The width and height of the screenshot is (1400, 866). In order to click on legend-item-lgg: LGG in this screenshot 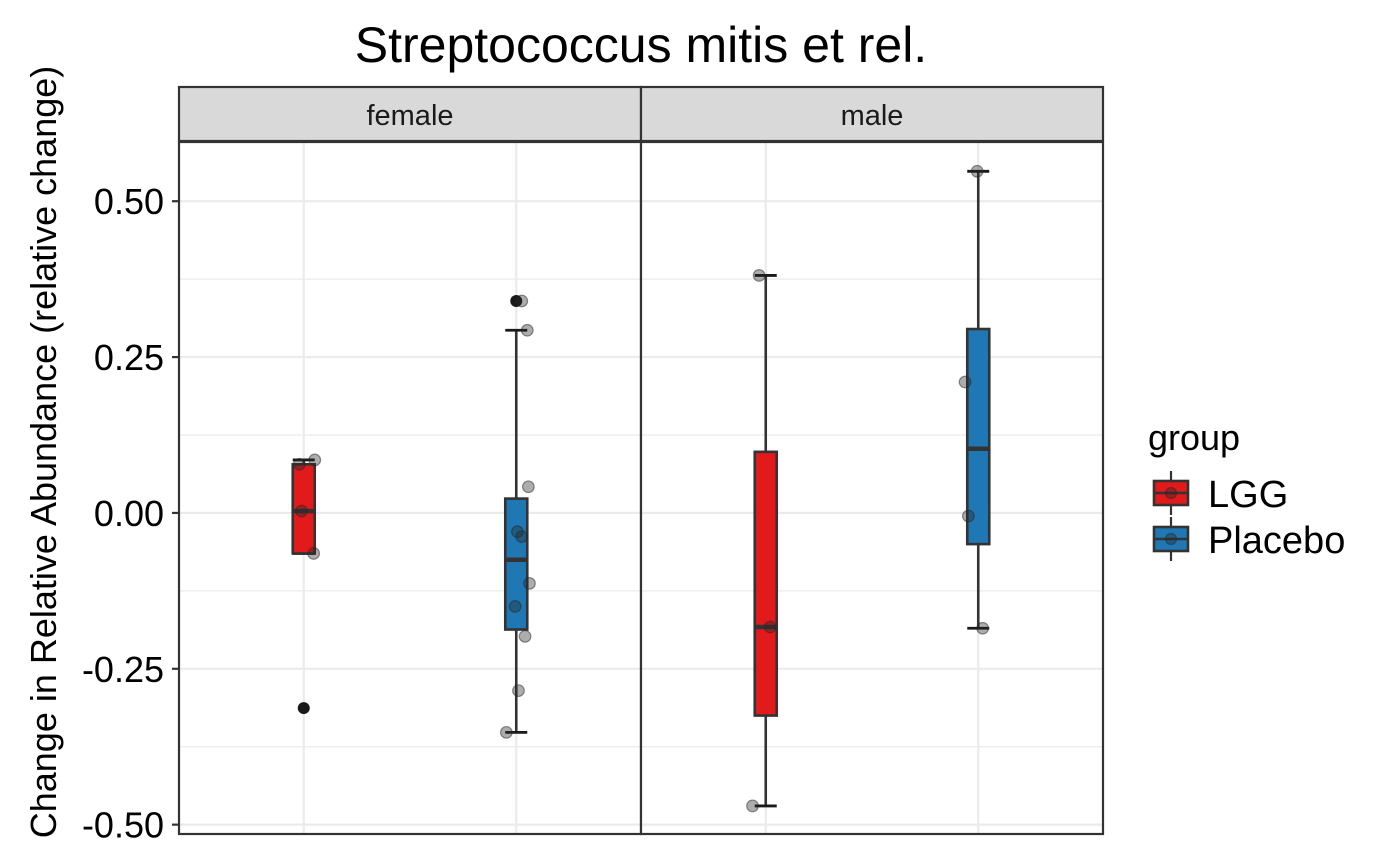, I will do `click(1220, 493)`.